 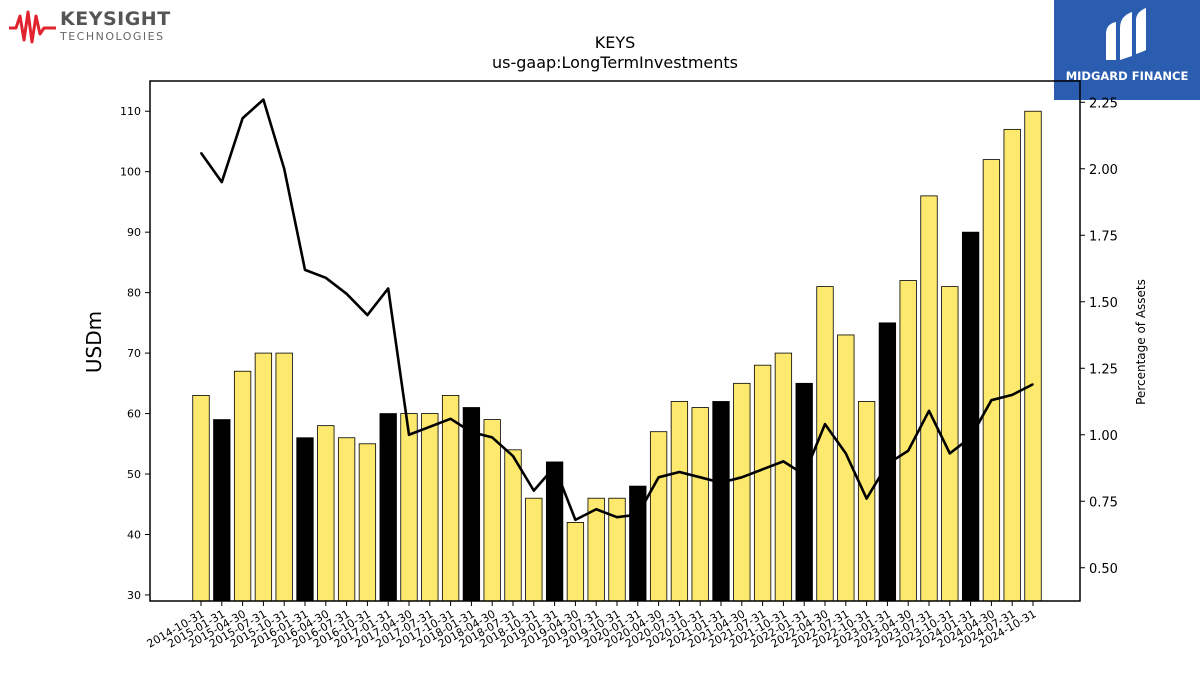 I want to click on keysight-logo: KEYSIGHT TECHNOLOGIES, so click(x=93, y=26).